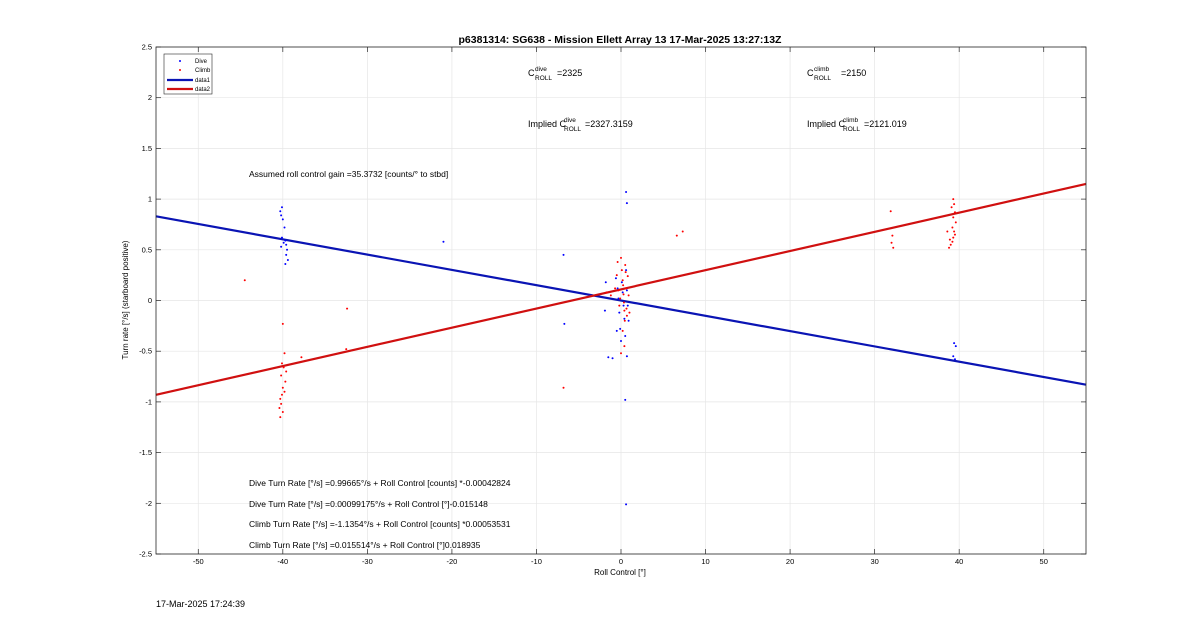 The height and width of the screenshot is (622, 1200). Describe the element at coordinates (705, 561) in the screenshot. I see `x-tick-label: 10` at that location.